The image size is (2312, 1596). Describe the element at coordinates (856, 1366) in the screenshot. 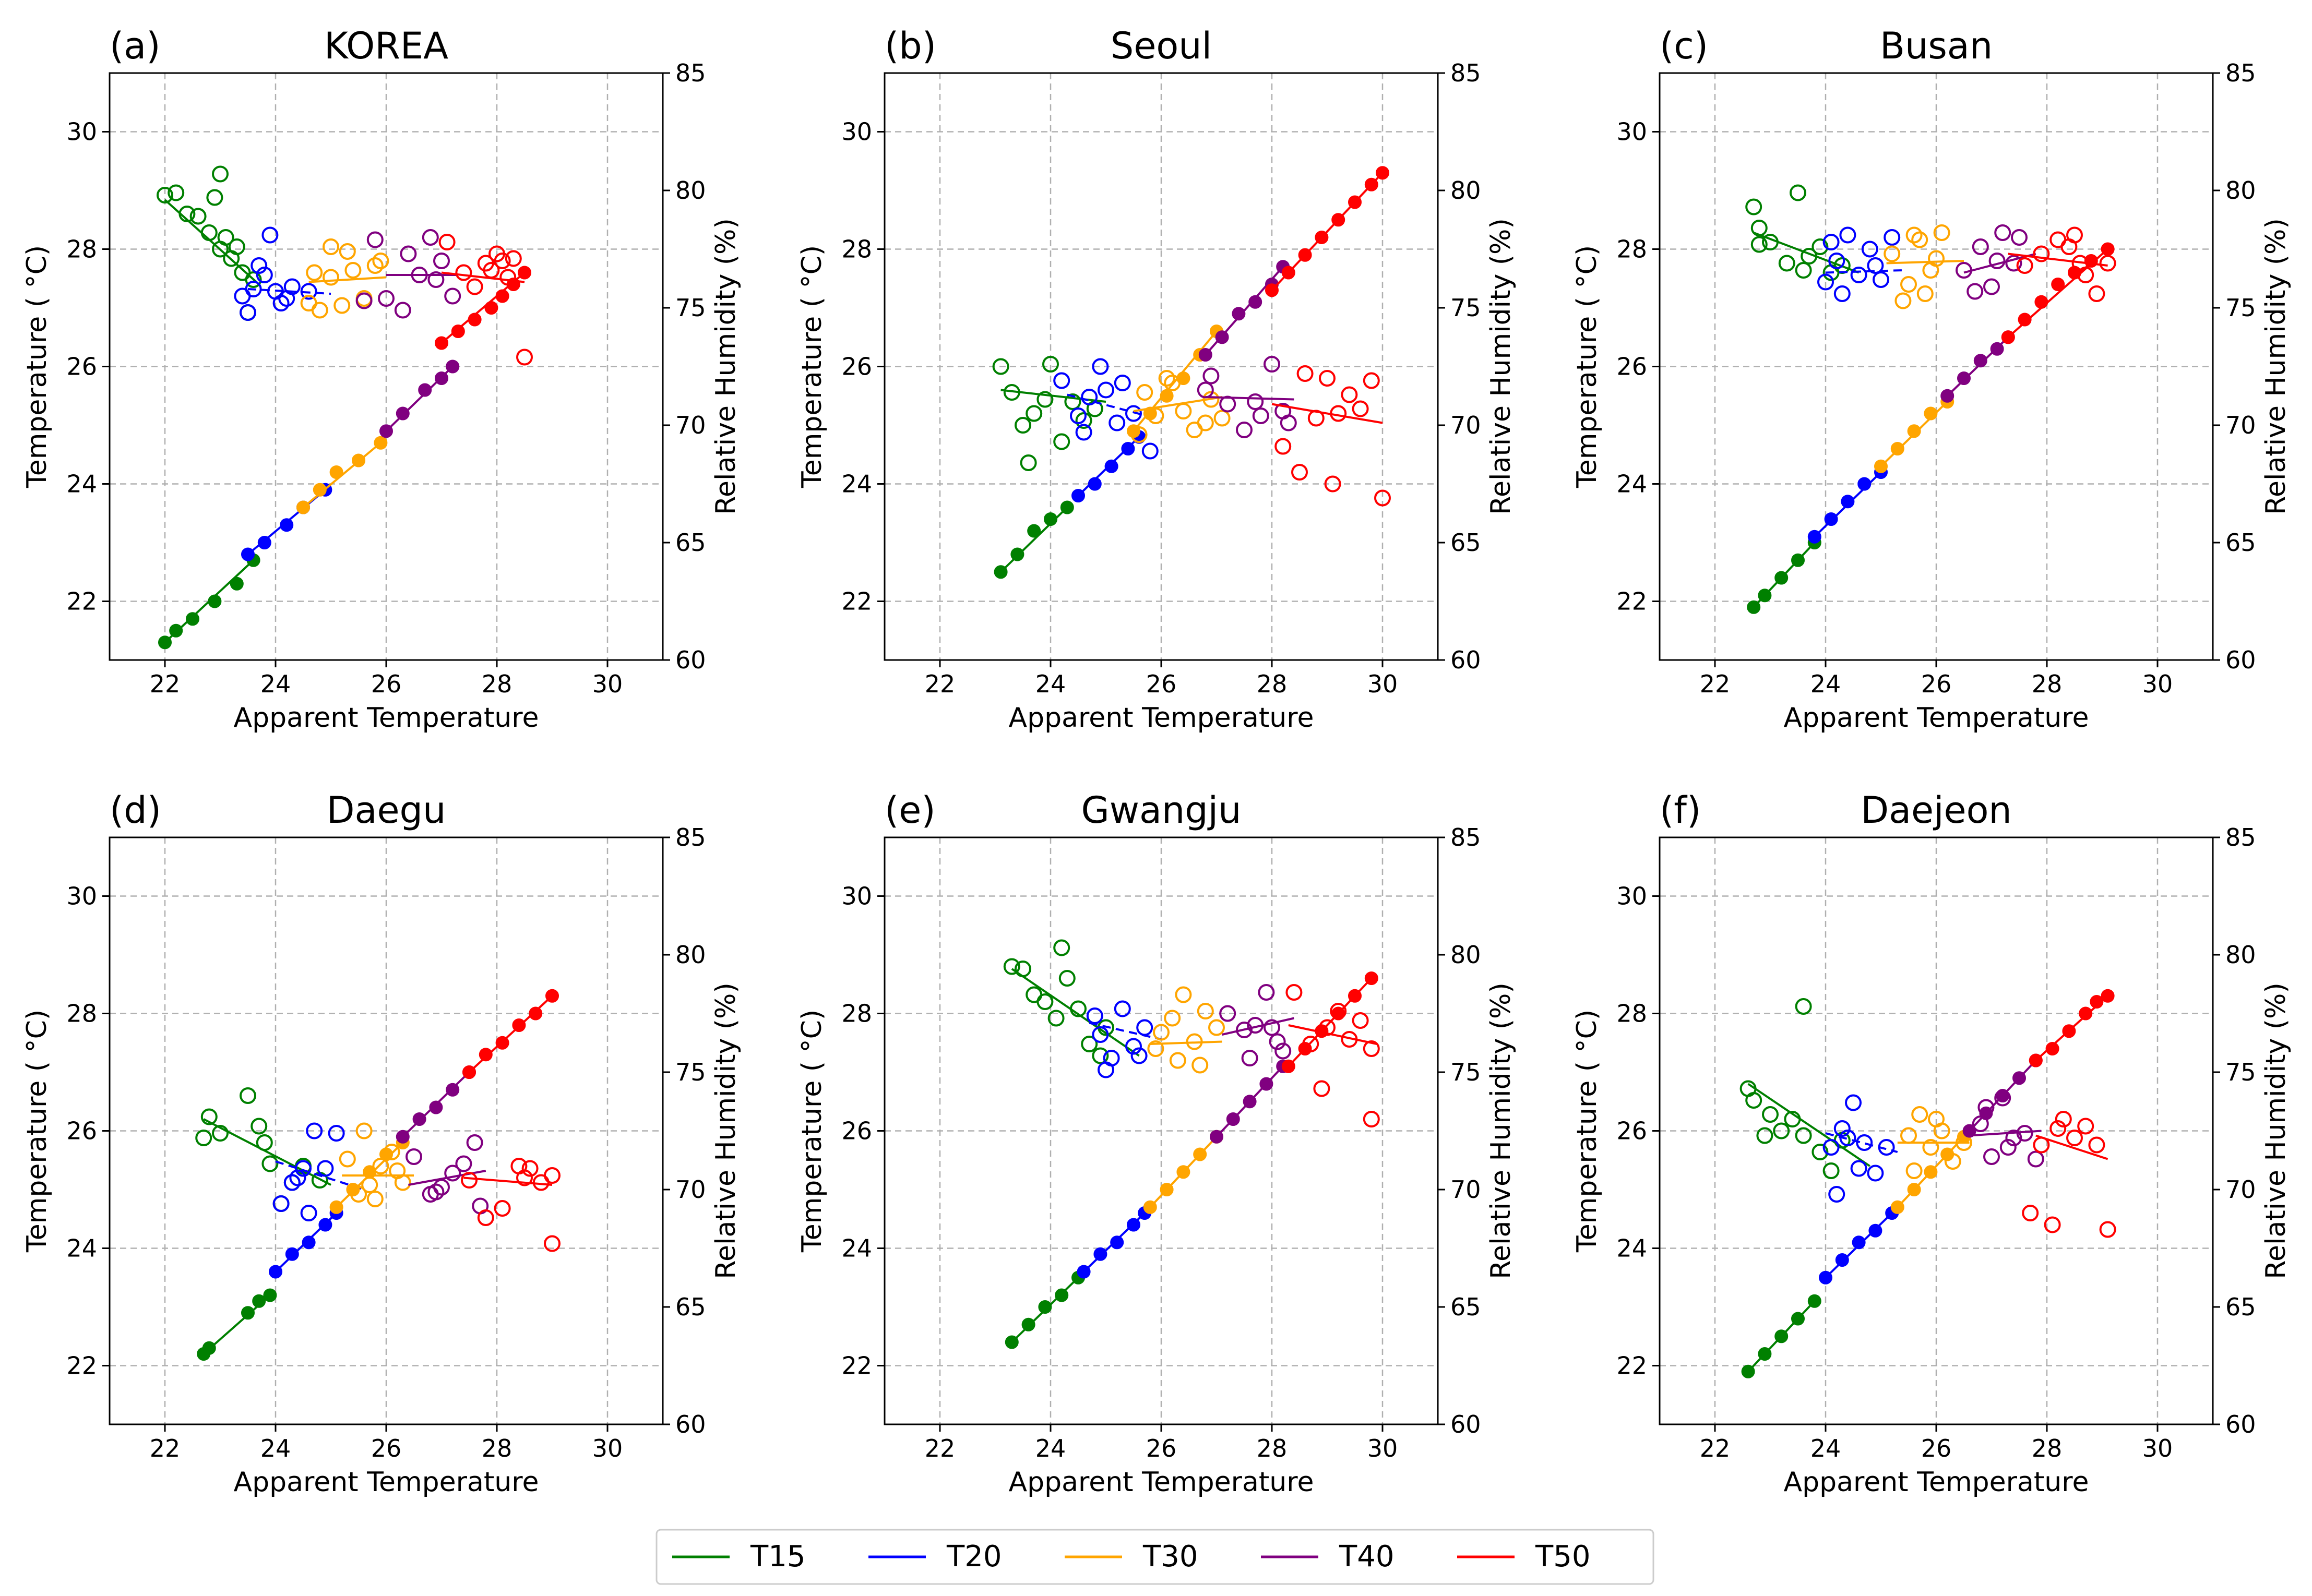

I see `y-tick-label: 22` at that location.